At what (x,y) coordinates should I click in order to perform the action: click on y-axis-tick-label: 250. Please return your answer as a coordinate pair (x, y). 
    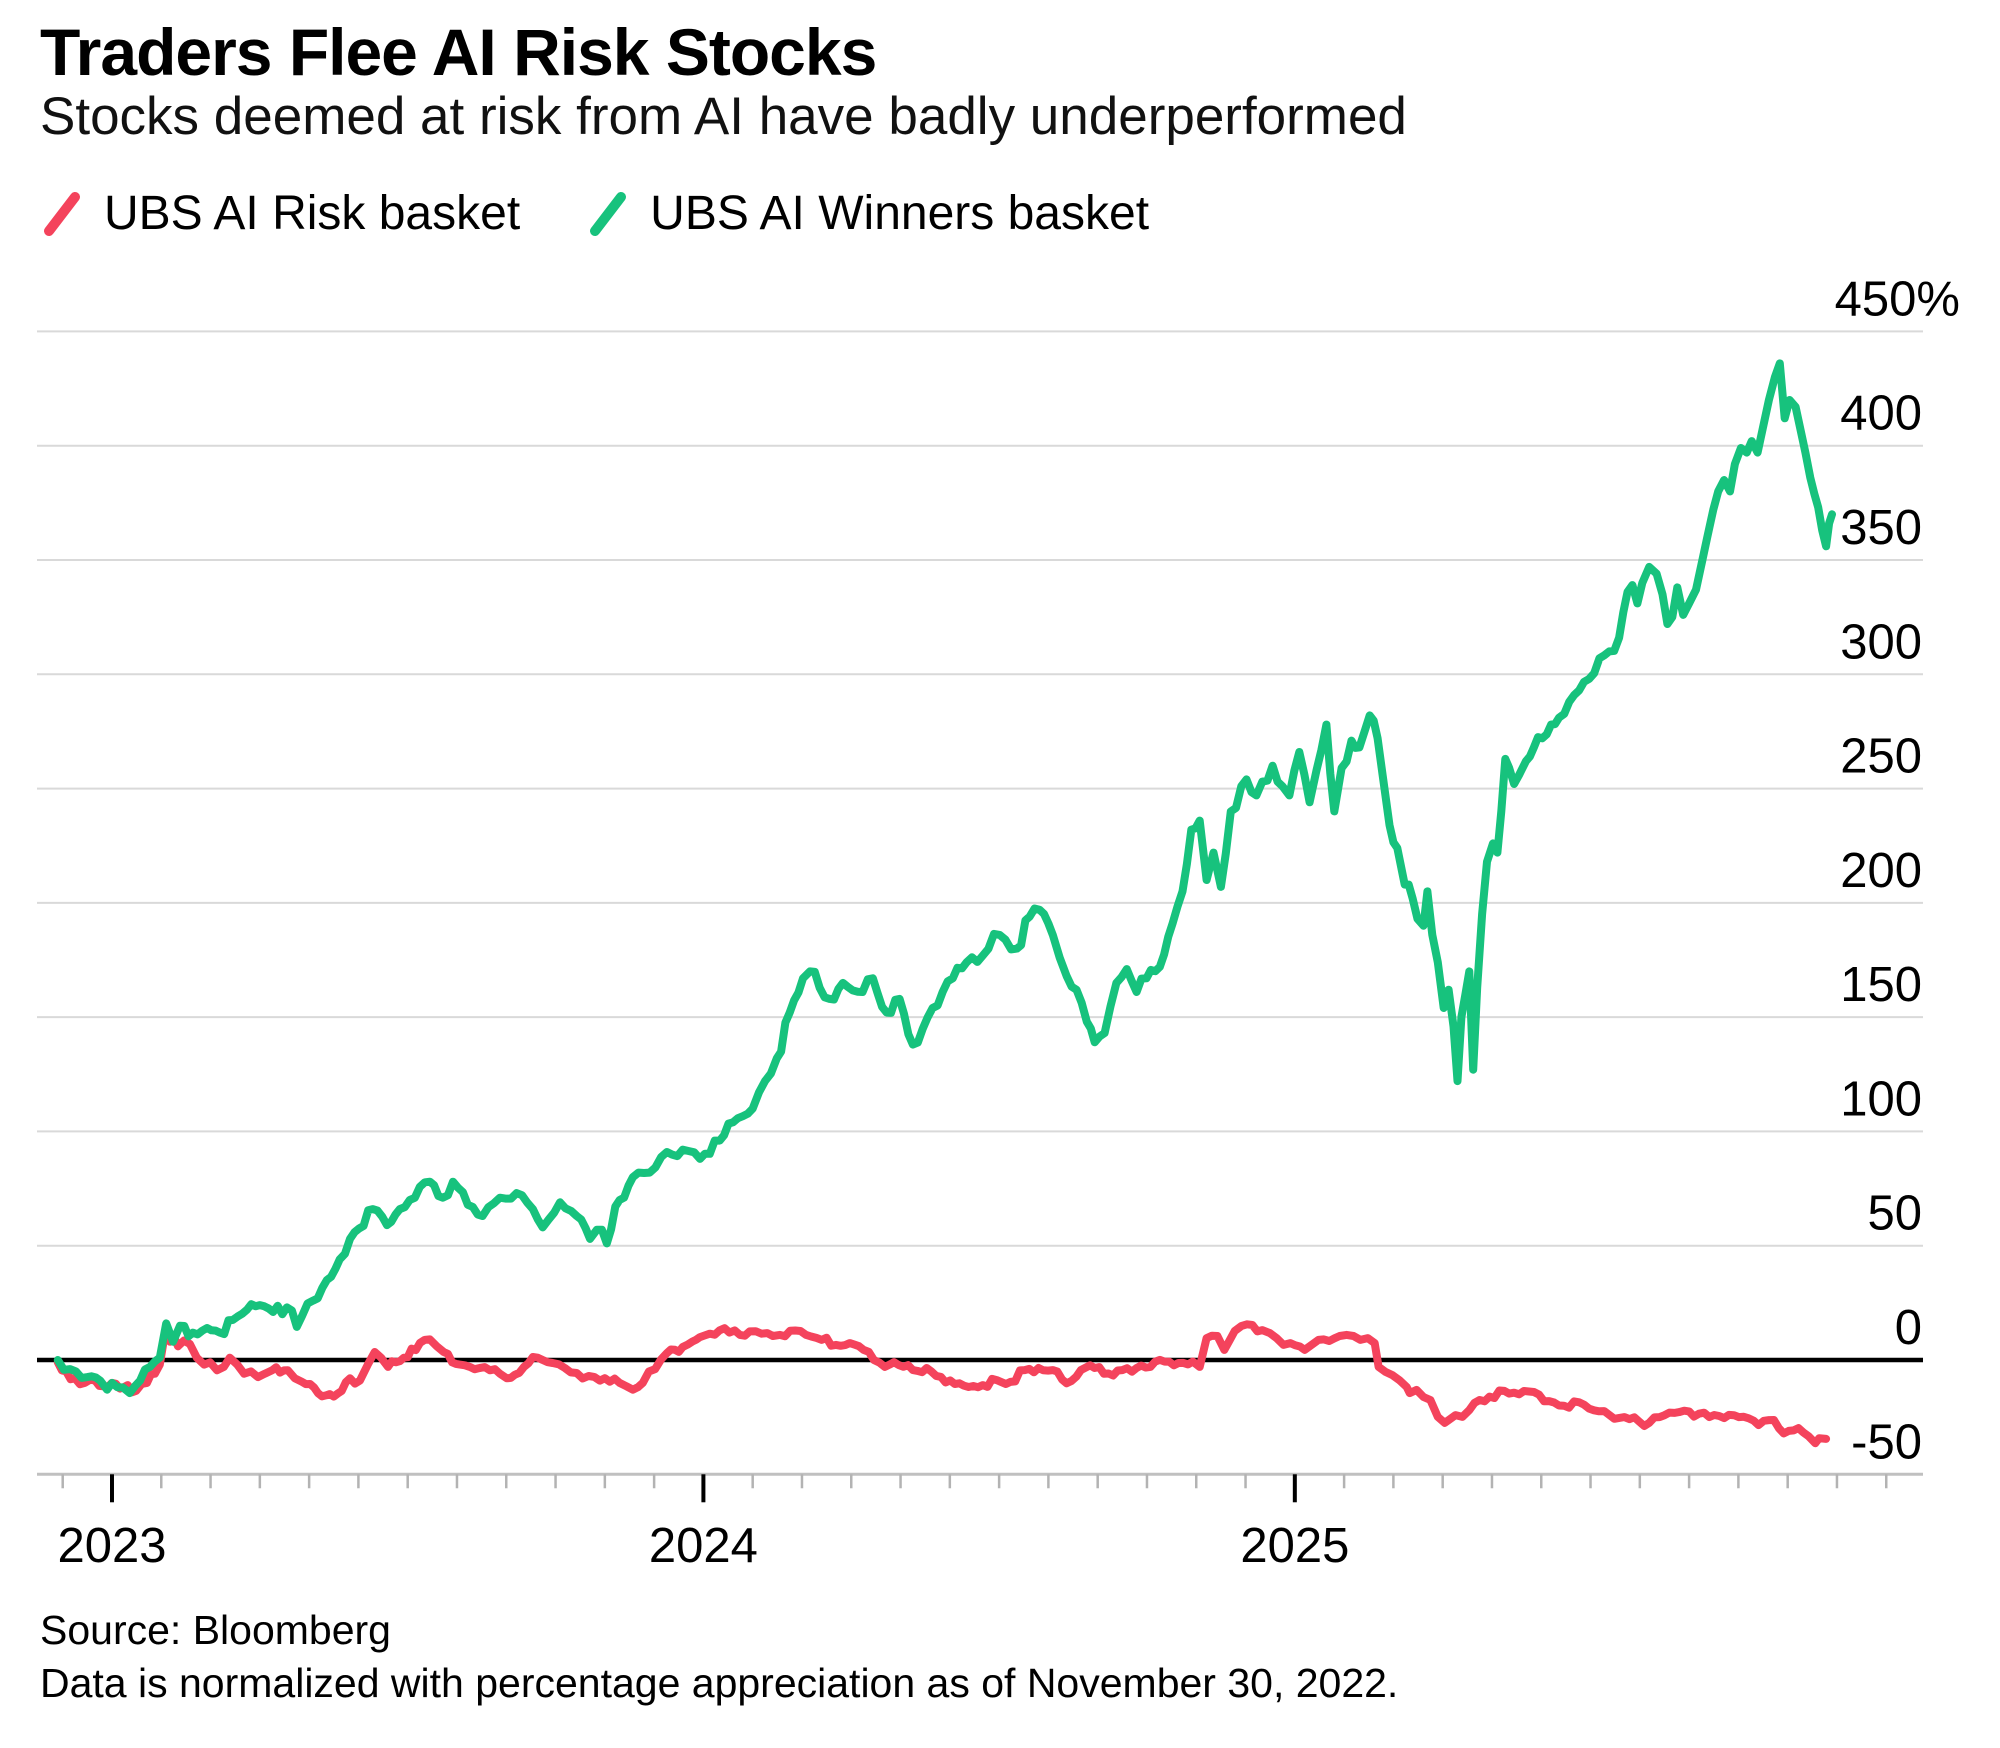
    Looking at the image, I should click on (1881, 757).